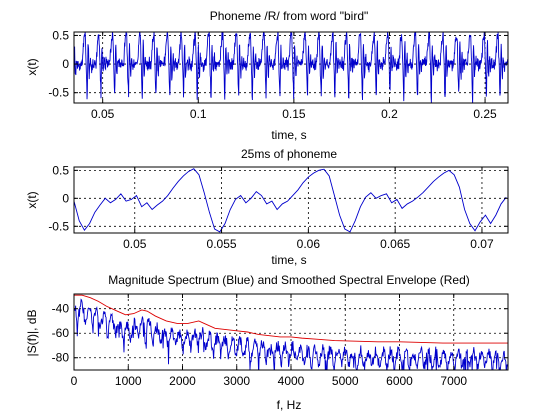  I want to click on zoom-axes-frame, so click(291, 200).